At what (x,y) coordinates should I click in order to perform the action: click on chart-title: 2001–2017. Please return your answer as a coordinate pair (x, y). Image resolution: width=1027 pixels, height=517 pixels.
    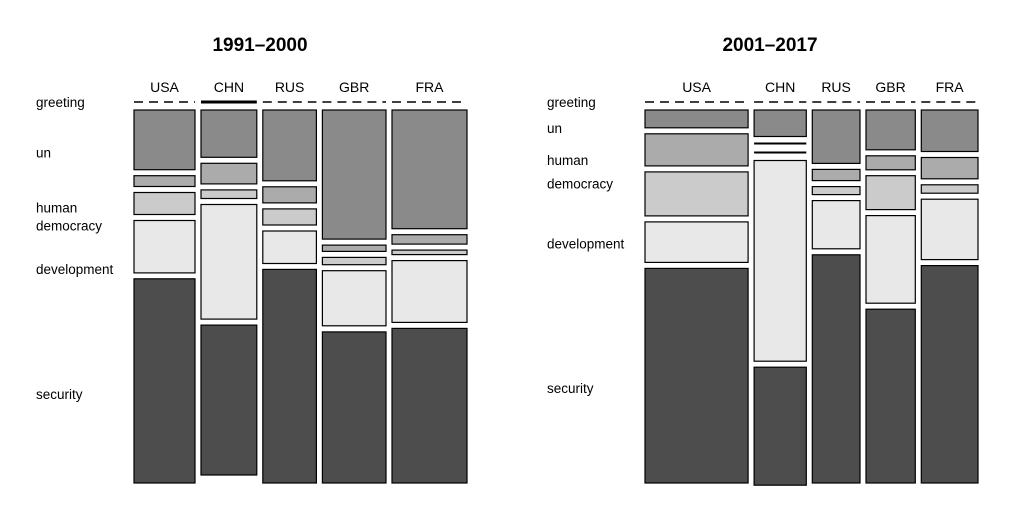
    Looking at the image, I should click on (769, 45).